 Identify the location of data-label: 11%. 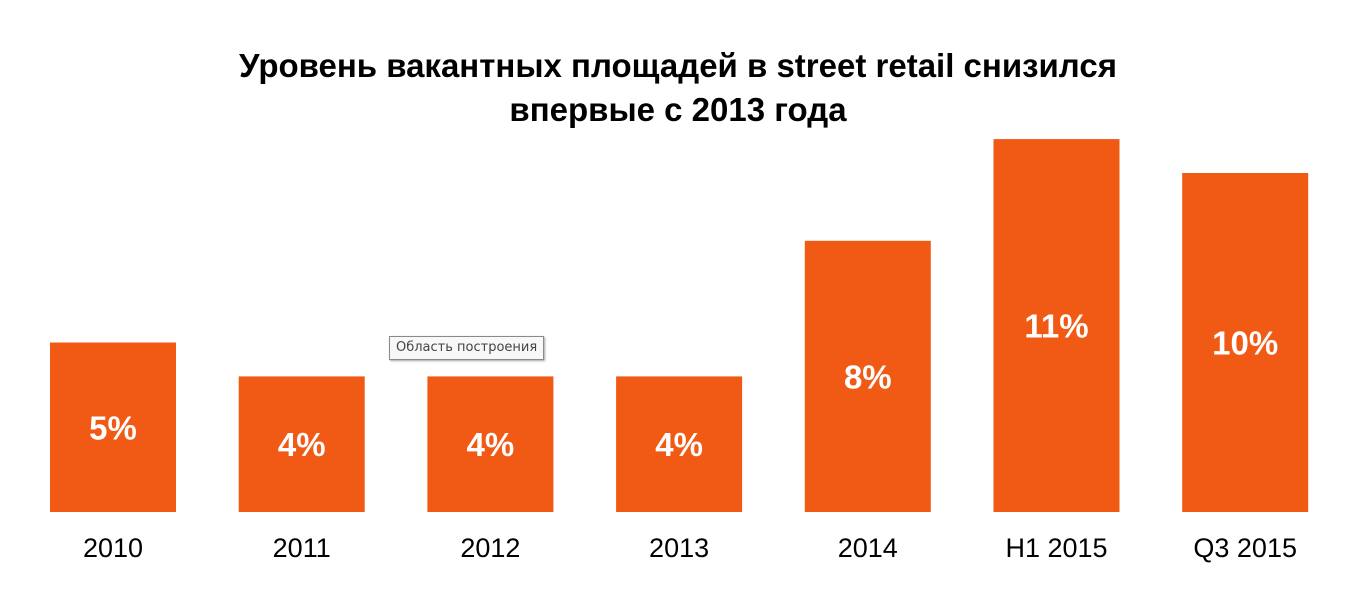
(1056, 326).